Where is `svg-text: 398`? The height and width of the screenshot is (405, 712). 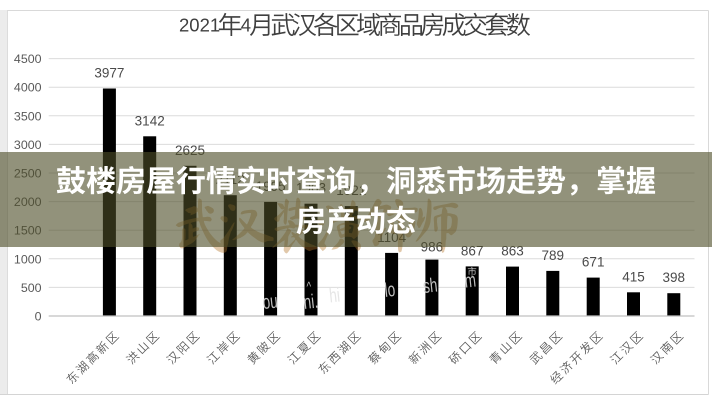
svg-text: 398 is located at coordinates (674, 277).